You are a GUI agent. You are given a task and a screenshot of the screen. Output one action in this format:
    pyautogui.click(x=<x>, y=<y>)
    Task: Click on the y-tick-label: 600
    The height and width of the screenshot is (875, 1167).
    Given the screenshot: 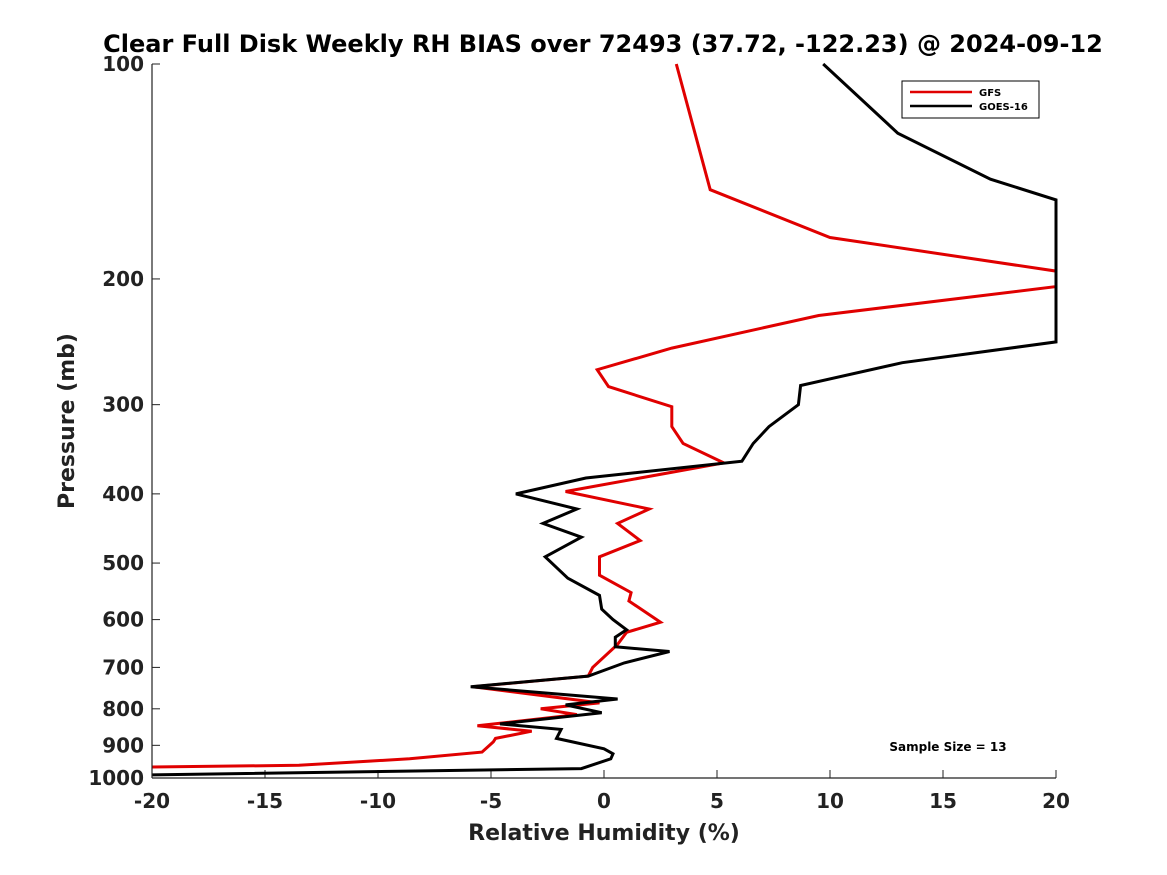 What is the action you would take?
    pyautogui.click(x=123, y=620)
    